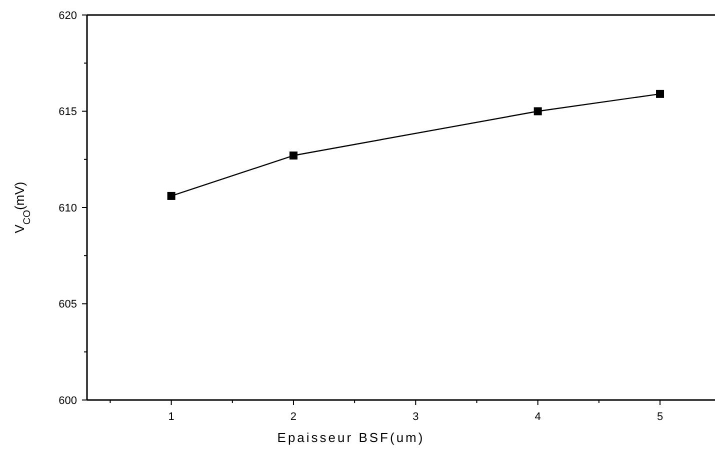  Describe the element at coordinates (293, 417) in the screenshot. I see `x-tick-label: 2` at that location.